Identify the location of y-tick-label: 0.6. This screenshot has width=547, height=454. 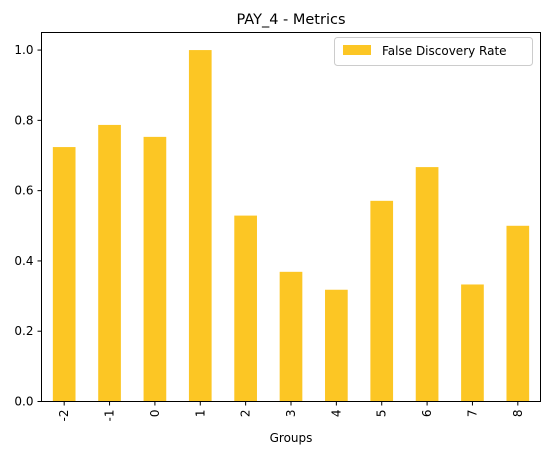
(23, 191).